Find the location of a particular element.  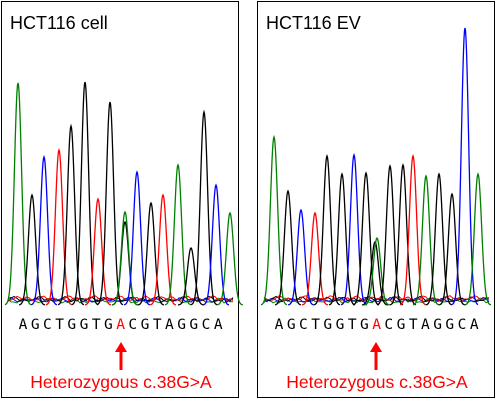

baseline-noise-c is located at coordinates (376, 299).